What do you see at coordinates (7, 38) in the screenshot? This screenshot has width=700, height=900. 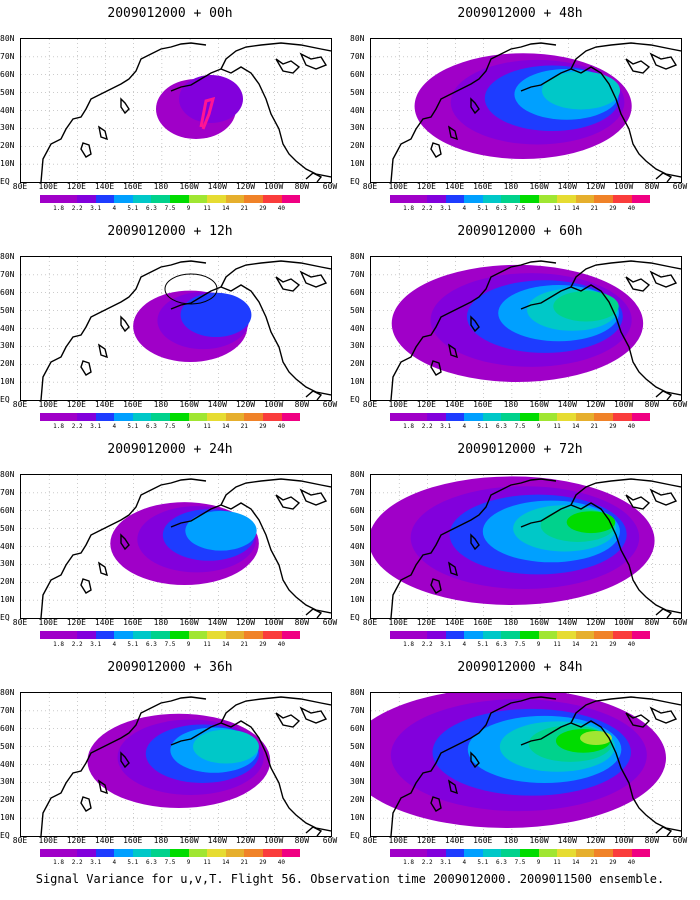 I see `latitude-tick-label: 80N` at bounding box center [7, 38].